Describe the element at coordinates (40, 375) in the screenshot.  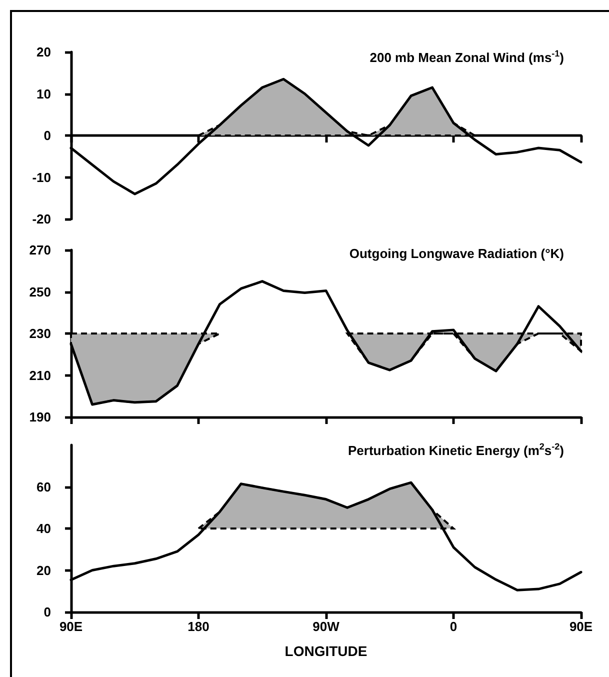
I see `y-tick-label: 210` at that location.